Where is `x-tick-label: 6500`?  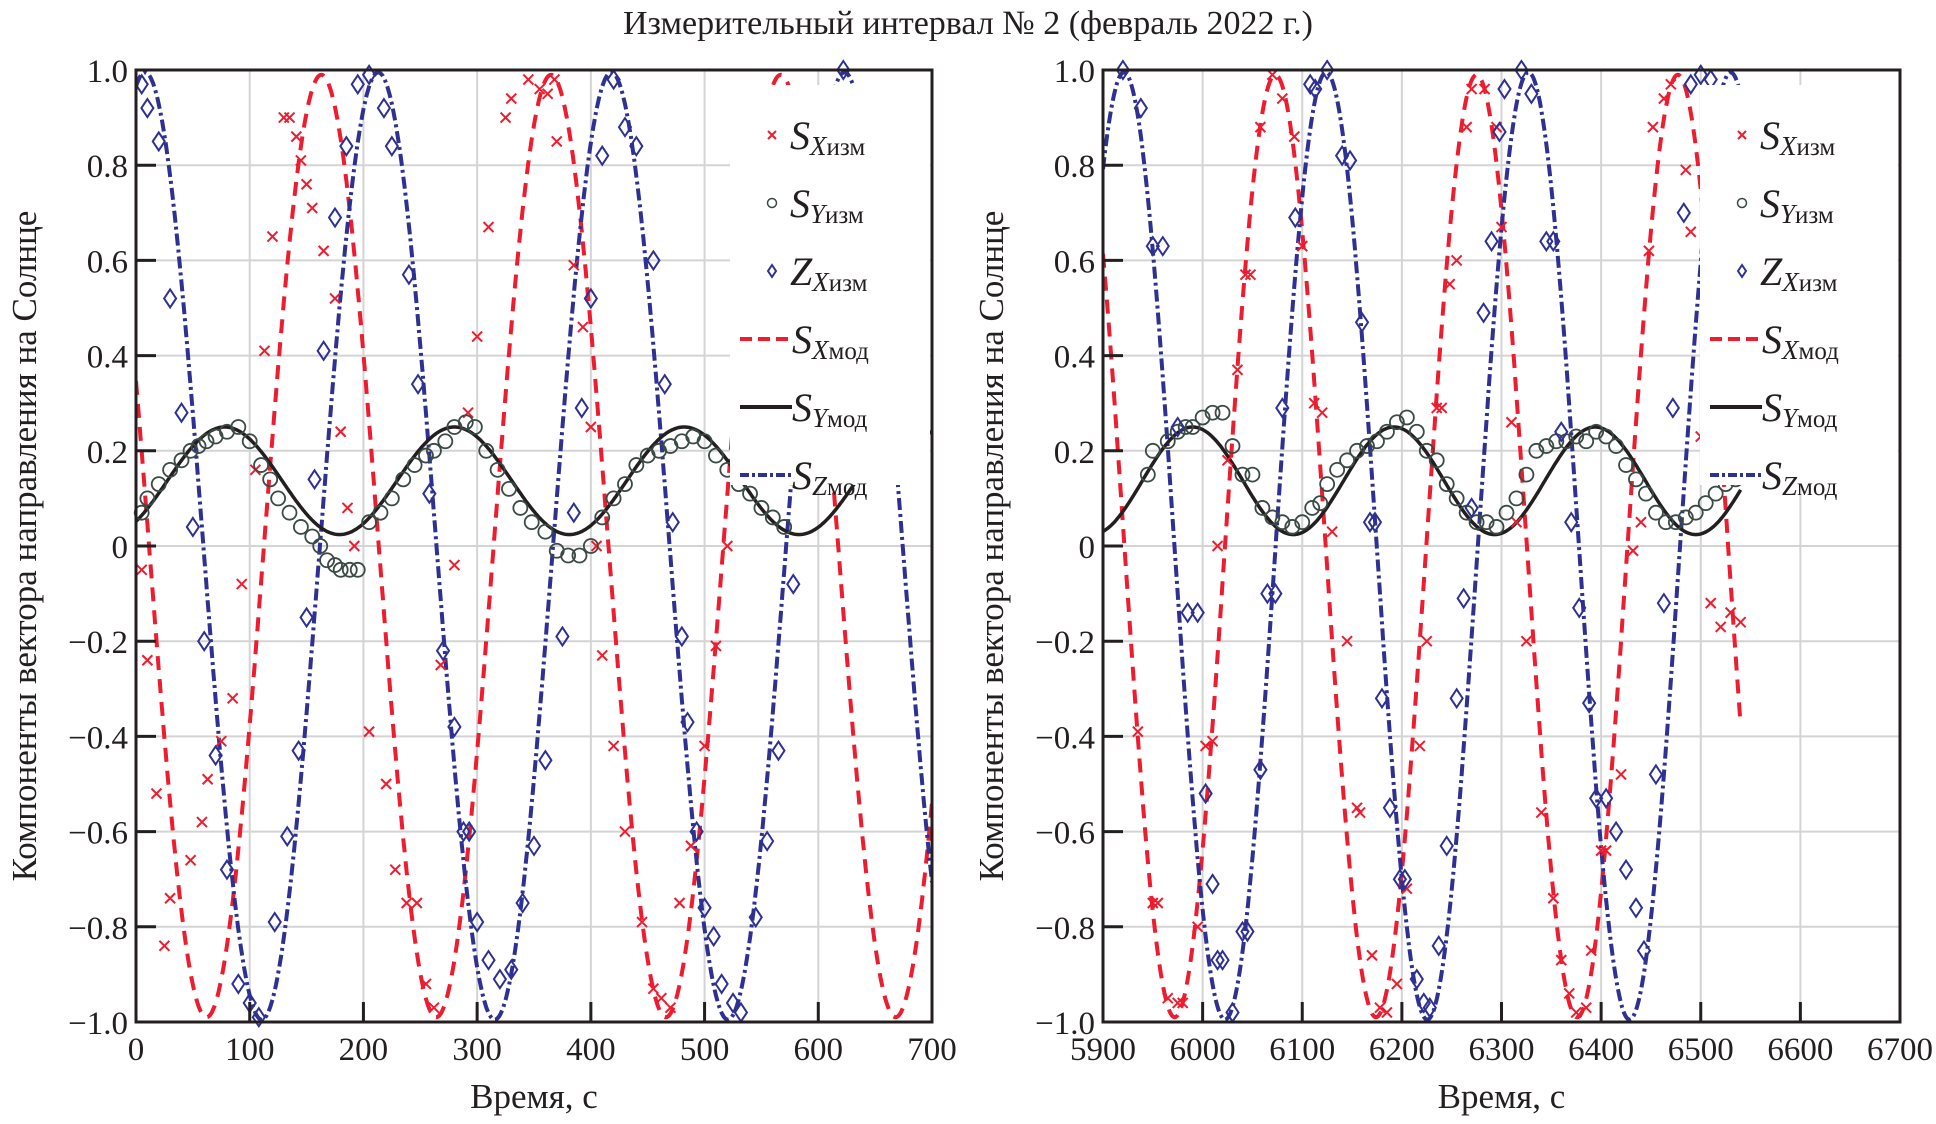 x-tick-label: 6500 is located at coordinates (1701, 1050).